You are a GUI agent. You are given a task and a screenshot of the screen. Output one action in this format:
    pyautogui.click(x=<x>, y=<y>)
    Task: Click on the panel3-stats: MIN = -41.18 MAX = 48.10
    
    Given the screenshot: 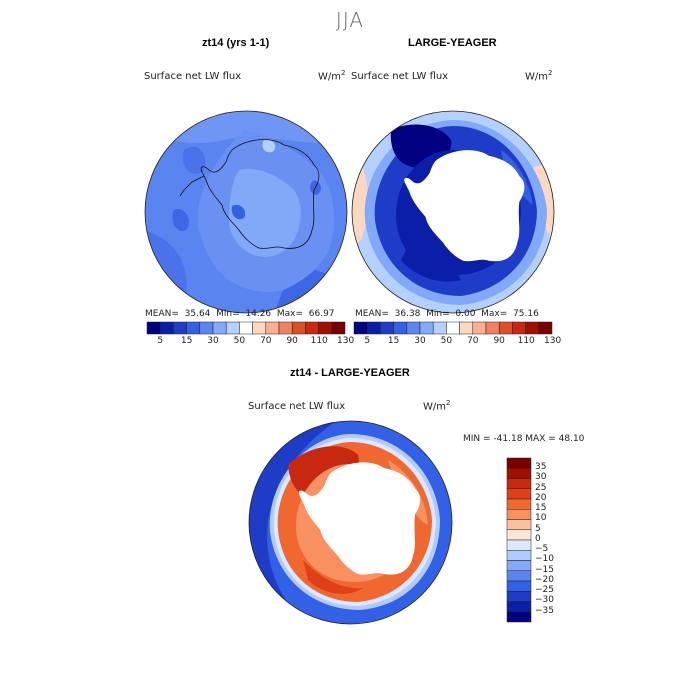 What is the action you would take?
    pyautogui.click(x=524, y=439)
    